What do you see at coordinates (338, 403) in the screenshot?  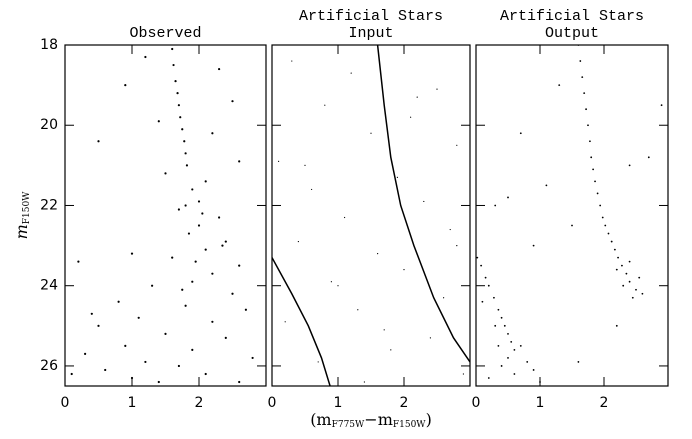 I see `x-tick-label: 1` at bounding box center [338, 403].